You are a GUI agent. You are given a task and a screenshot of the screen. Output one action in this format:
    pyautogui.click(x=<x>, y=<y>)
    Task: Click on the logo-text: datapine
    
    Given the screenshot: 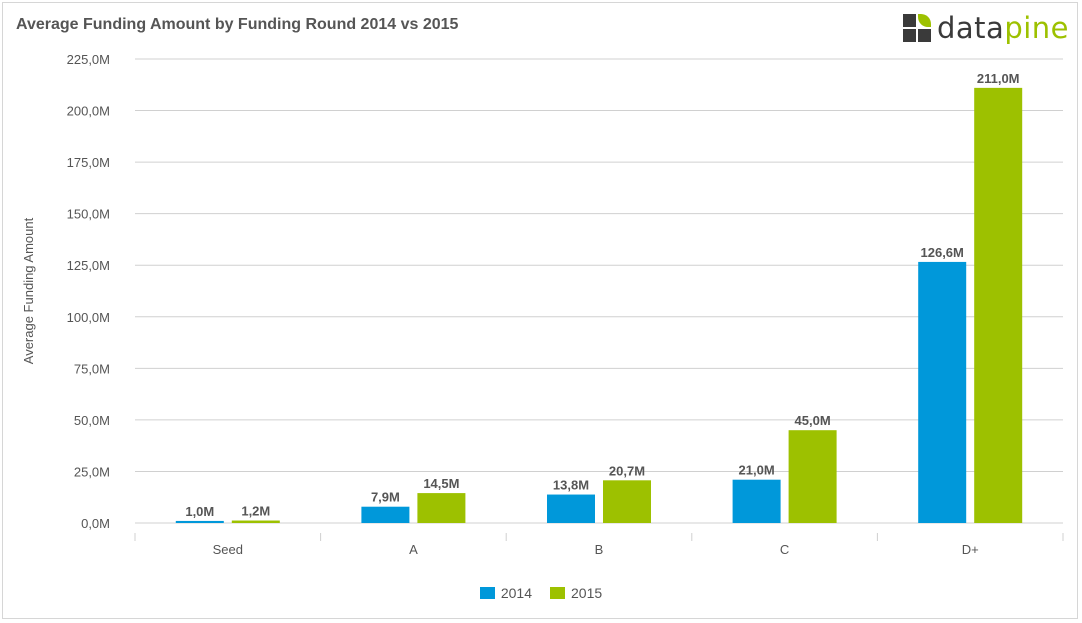 What is the action you would take?
    pyautogui.click(x=1003, y=28)
    